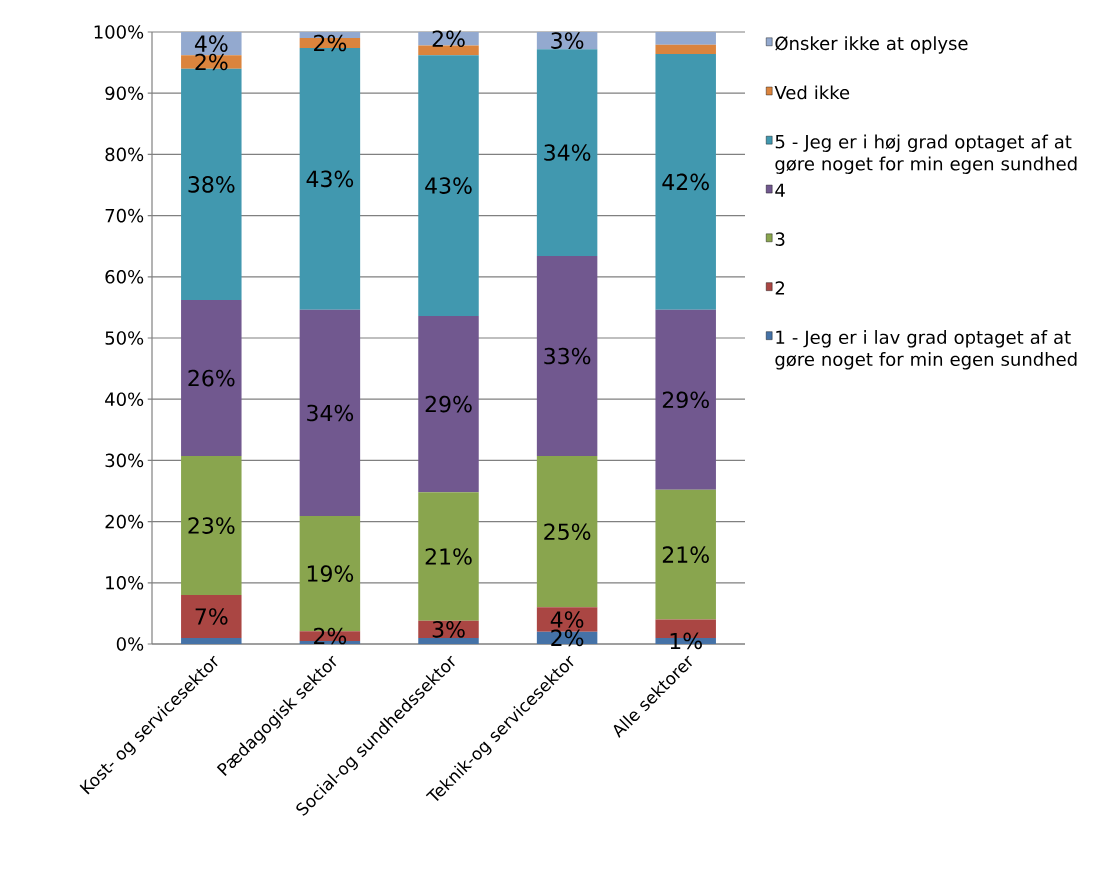 The height and width of the screenshot is (891, 1118). Describe the element at coordinates (130, 644) in the screenshot. I see `y-tick-label: 0%` at that location.